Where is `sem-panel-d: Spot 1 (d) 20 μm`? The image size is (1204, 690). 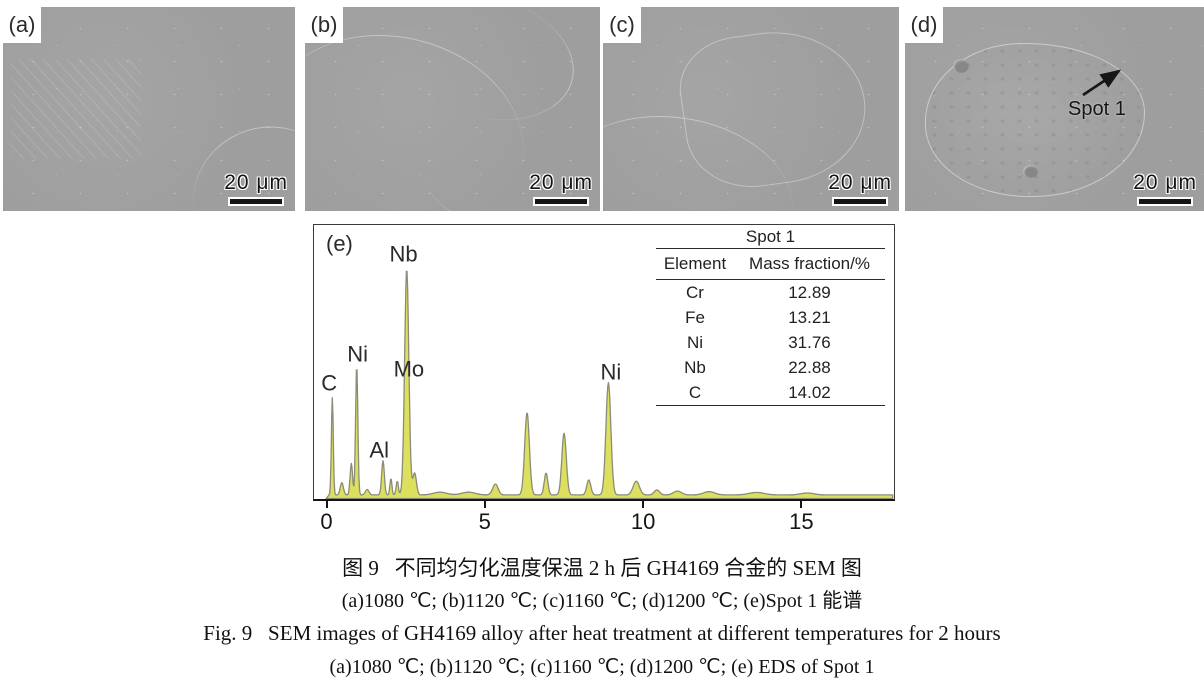
sem-panel-d: Spot 1 (d) 20 μm is located at coordinates (1054, 109).